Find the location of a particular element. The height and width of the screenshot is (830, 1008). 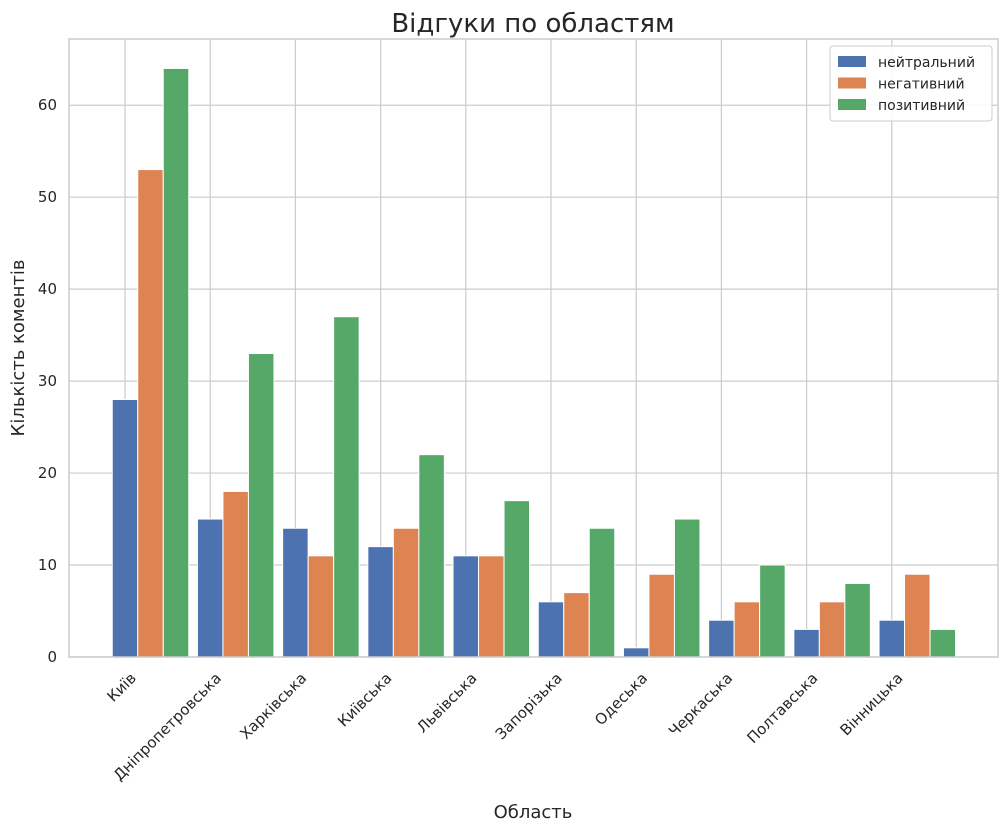

x-tick-label: Харківська is located at coordinates (273, 706).